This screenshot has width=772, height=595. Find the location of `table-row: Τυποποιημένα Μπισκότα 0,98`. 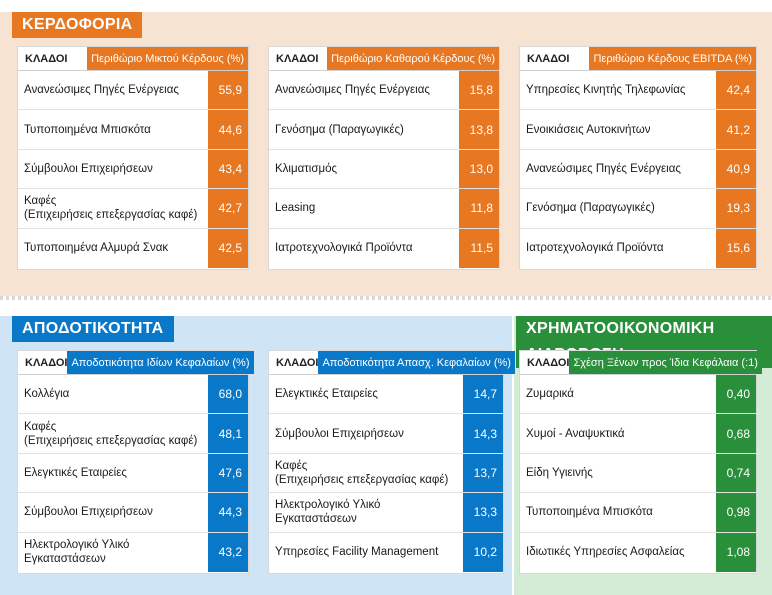

table-row: Τυποποιημένα Μπισκότα 0,98 is located at coordinates (638, 513).